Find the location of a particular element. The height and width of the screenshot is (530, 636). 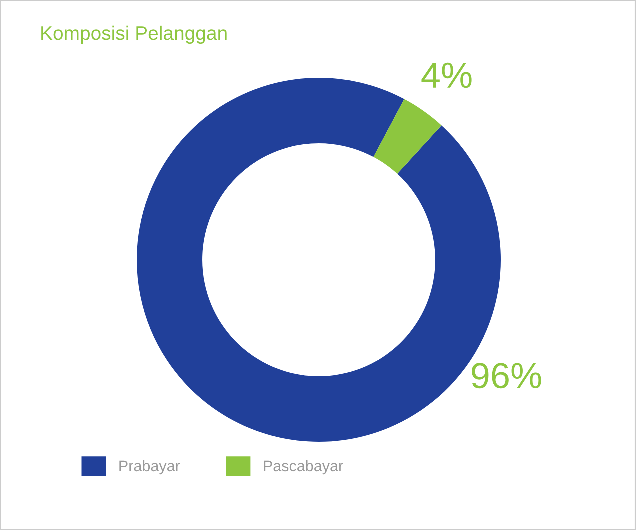

legend-label: Pascabayar is located at coordinates (304, 467).